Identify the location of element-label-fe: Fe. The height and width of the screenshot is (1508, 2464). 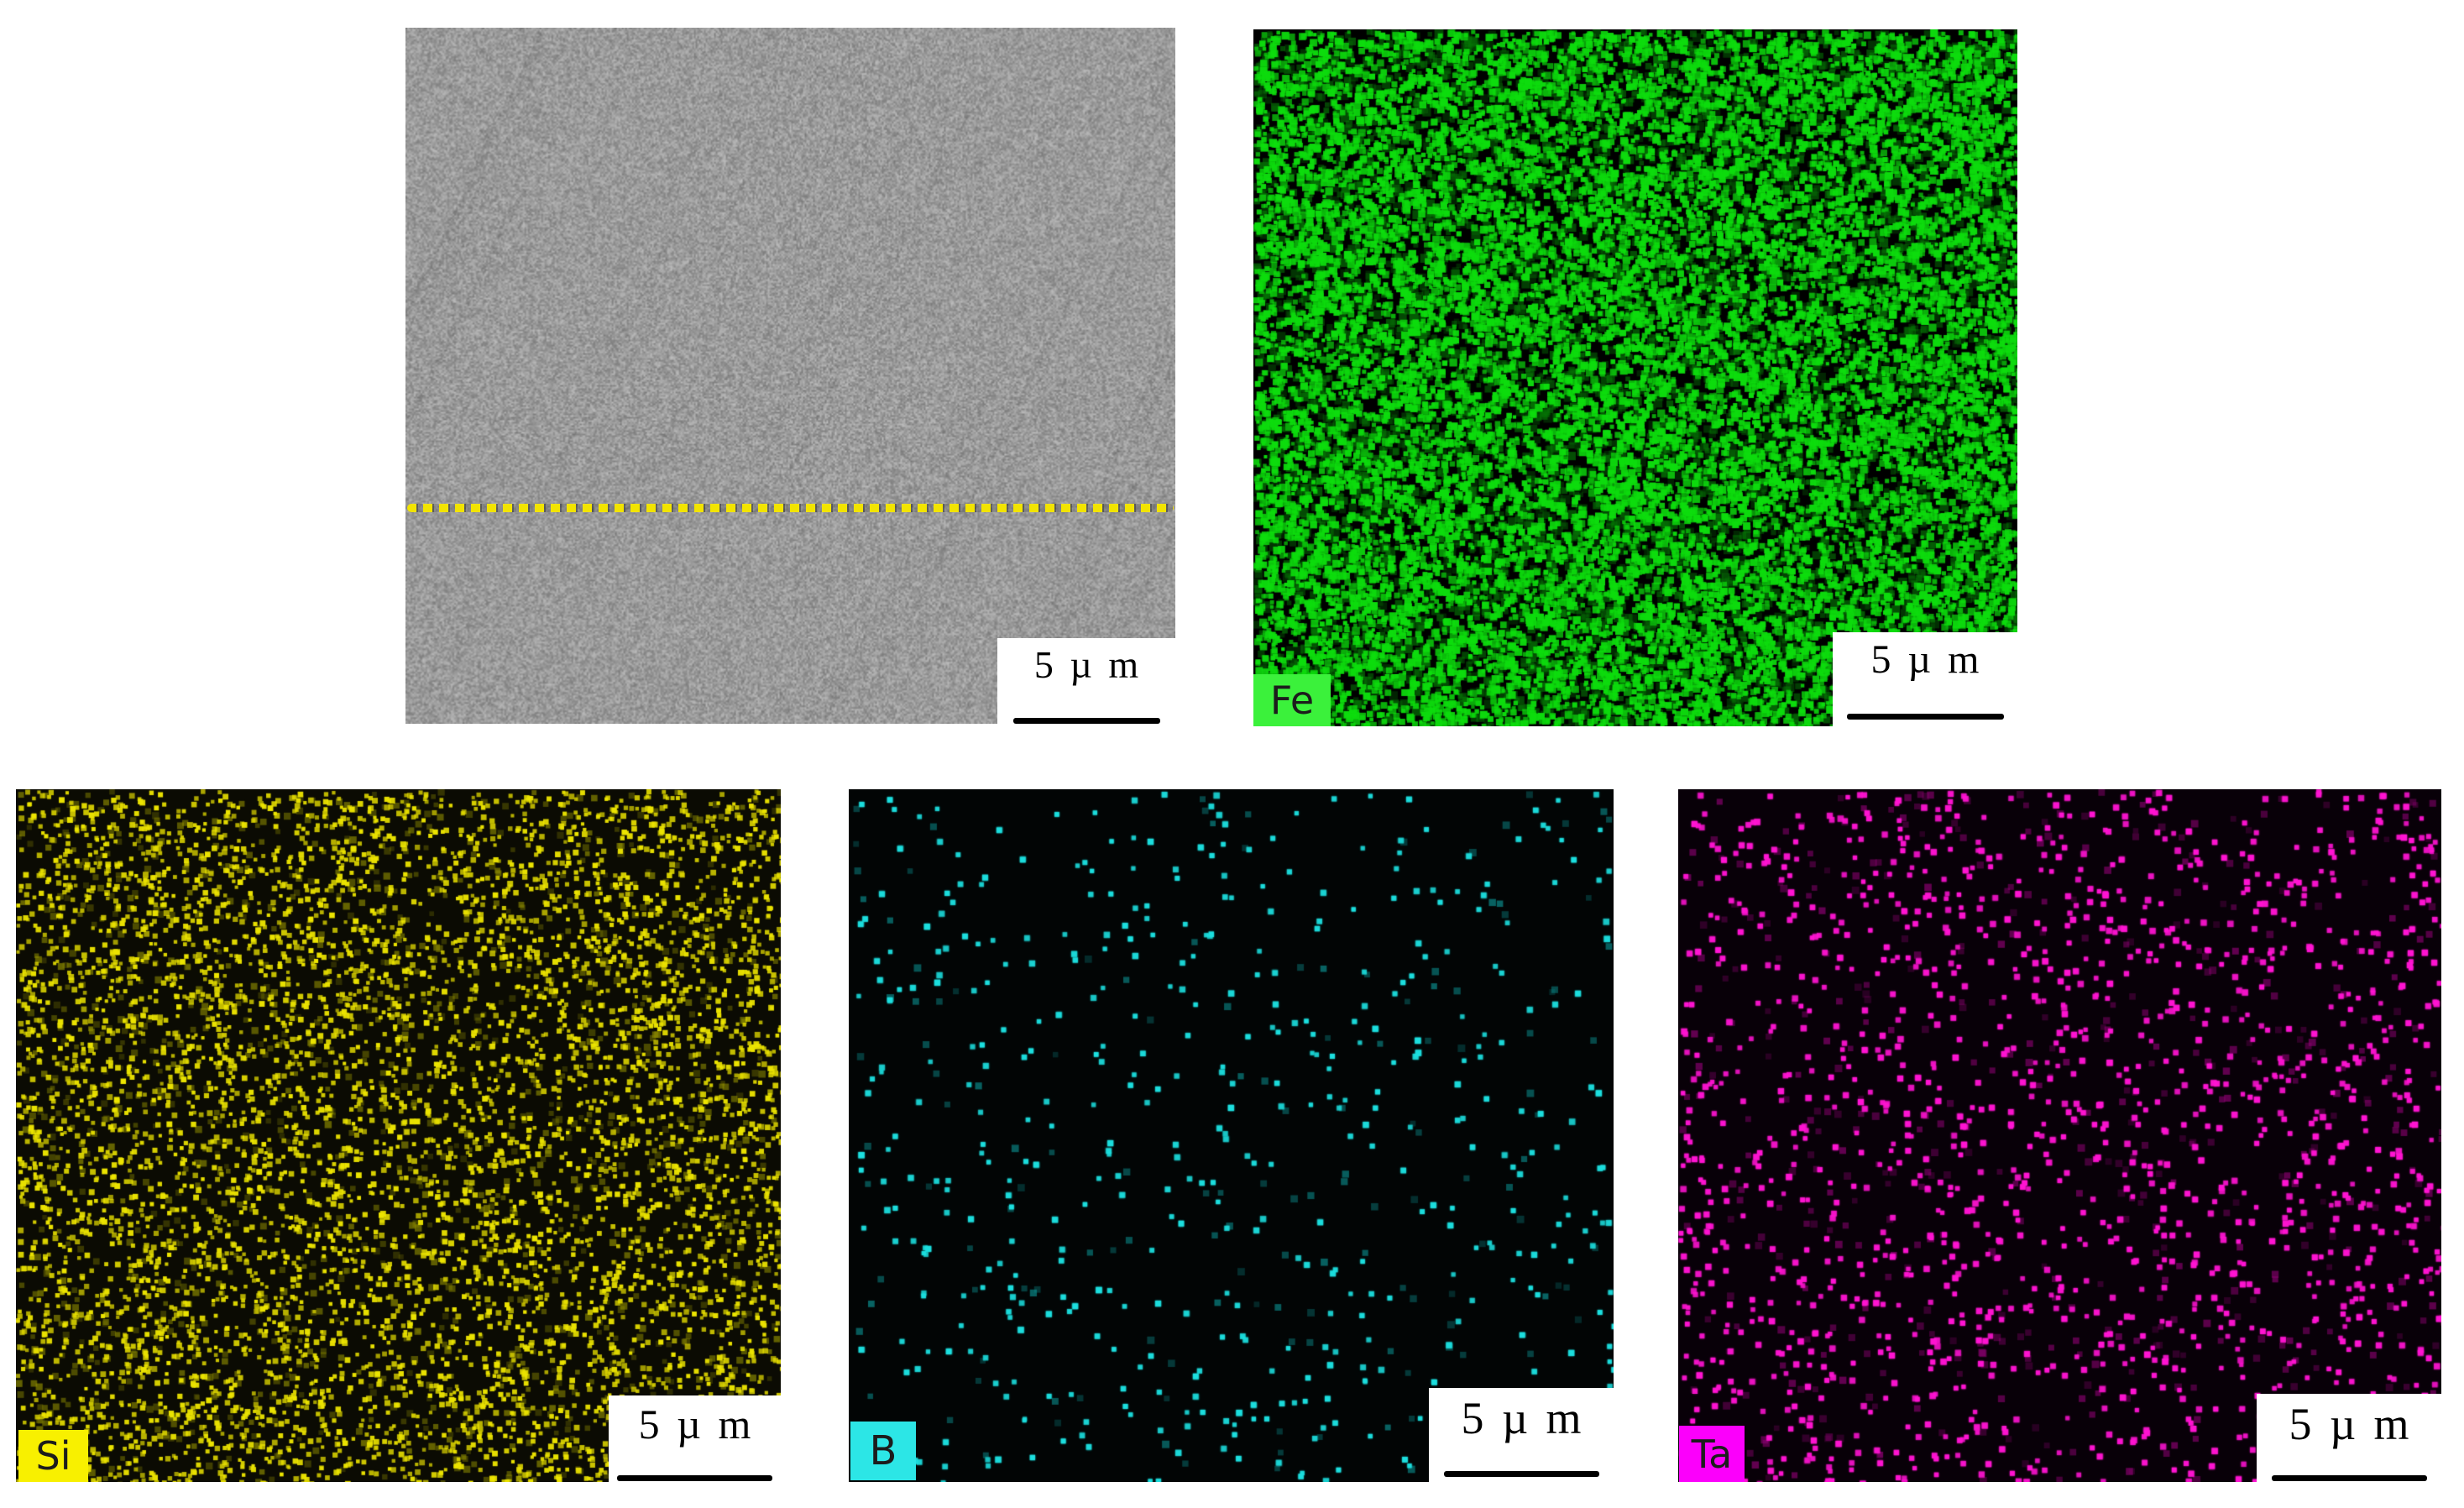
(1292, 700).